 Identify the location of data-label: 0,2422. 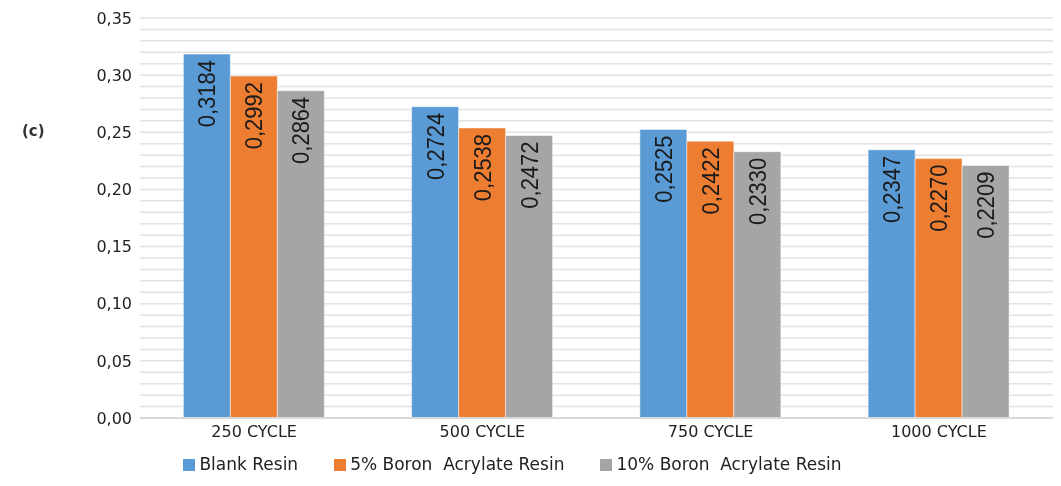
(710, 177).